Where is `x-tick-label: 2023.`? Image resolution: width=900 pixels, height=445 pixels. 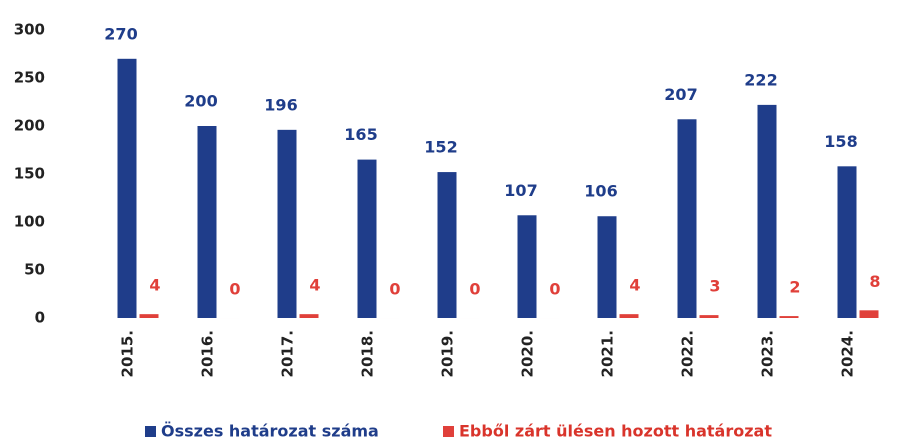 x-tick-label: 2023. is located at coordinates (768, 353).